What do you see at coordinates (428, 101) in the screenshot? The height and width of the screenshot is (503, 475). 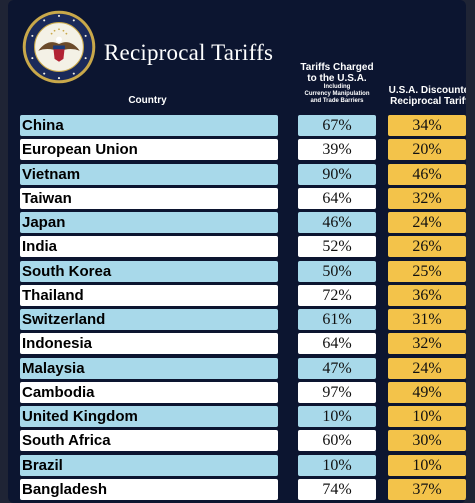 I see `discounted-header-line2: Reciprocal Tariffs` at bounding box center [428, 101].